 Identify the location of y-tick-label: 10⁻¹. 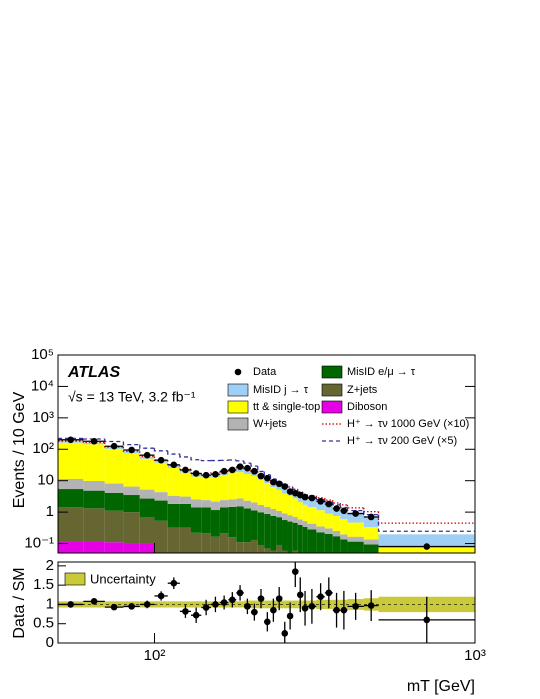
(39, 543).